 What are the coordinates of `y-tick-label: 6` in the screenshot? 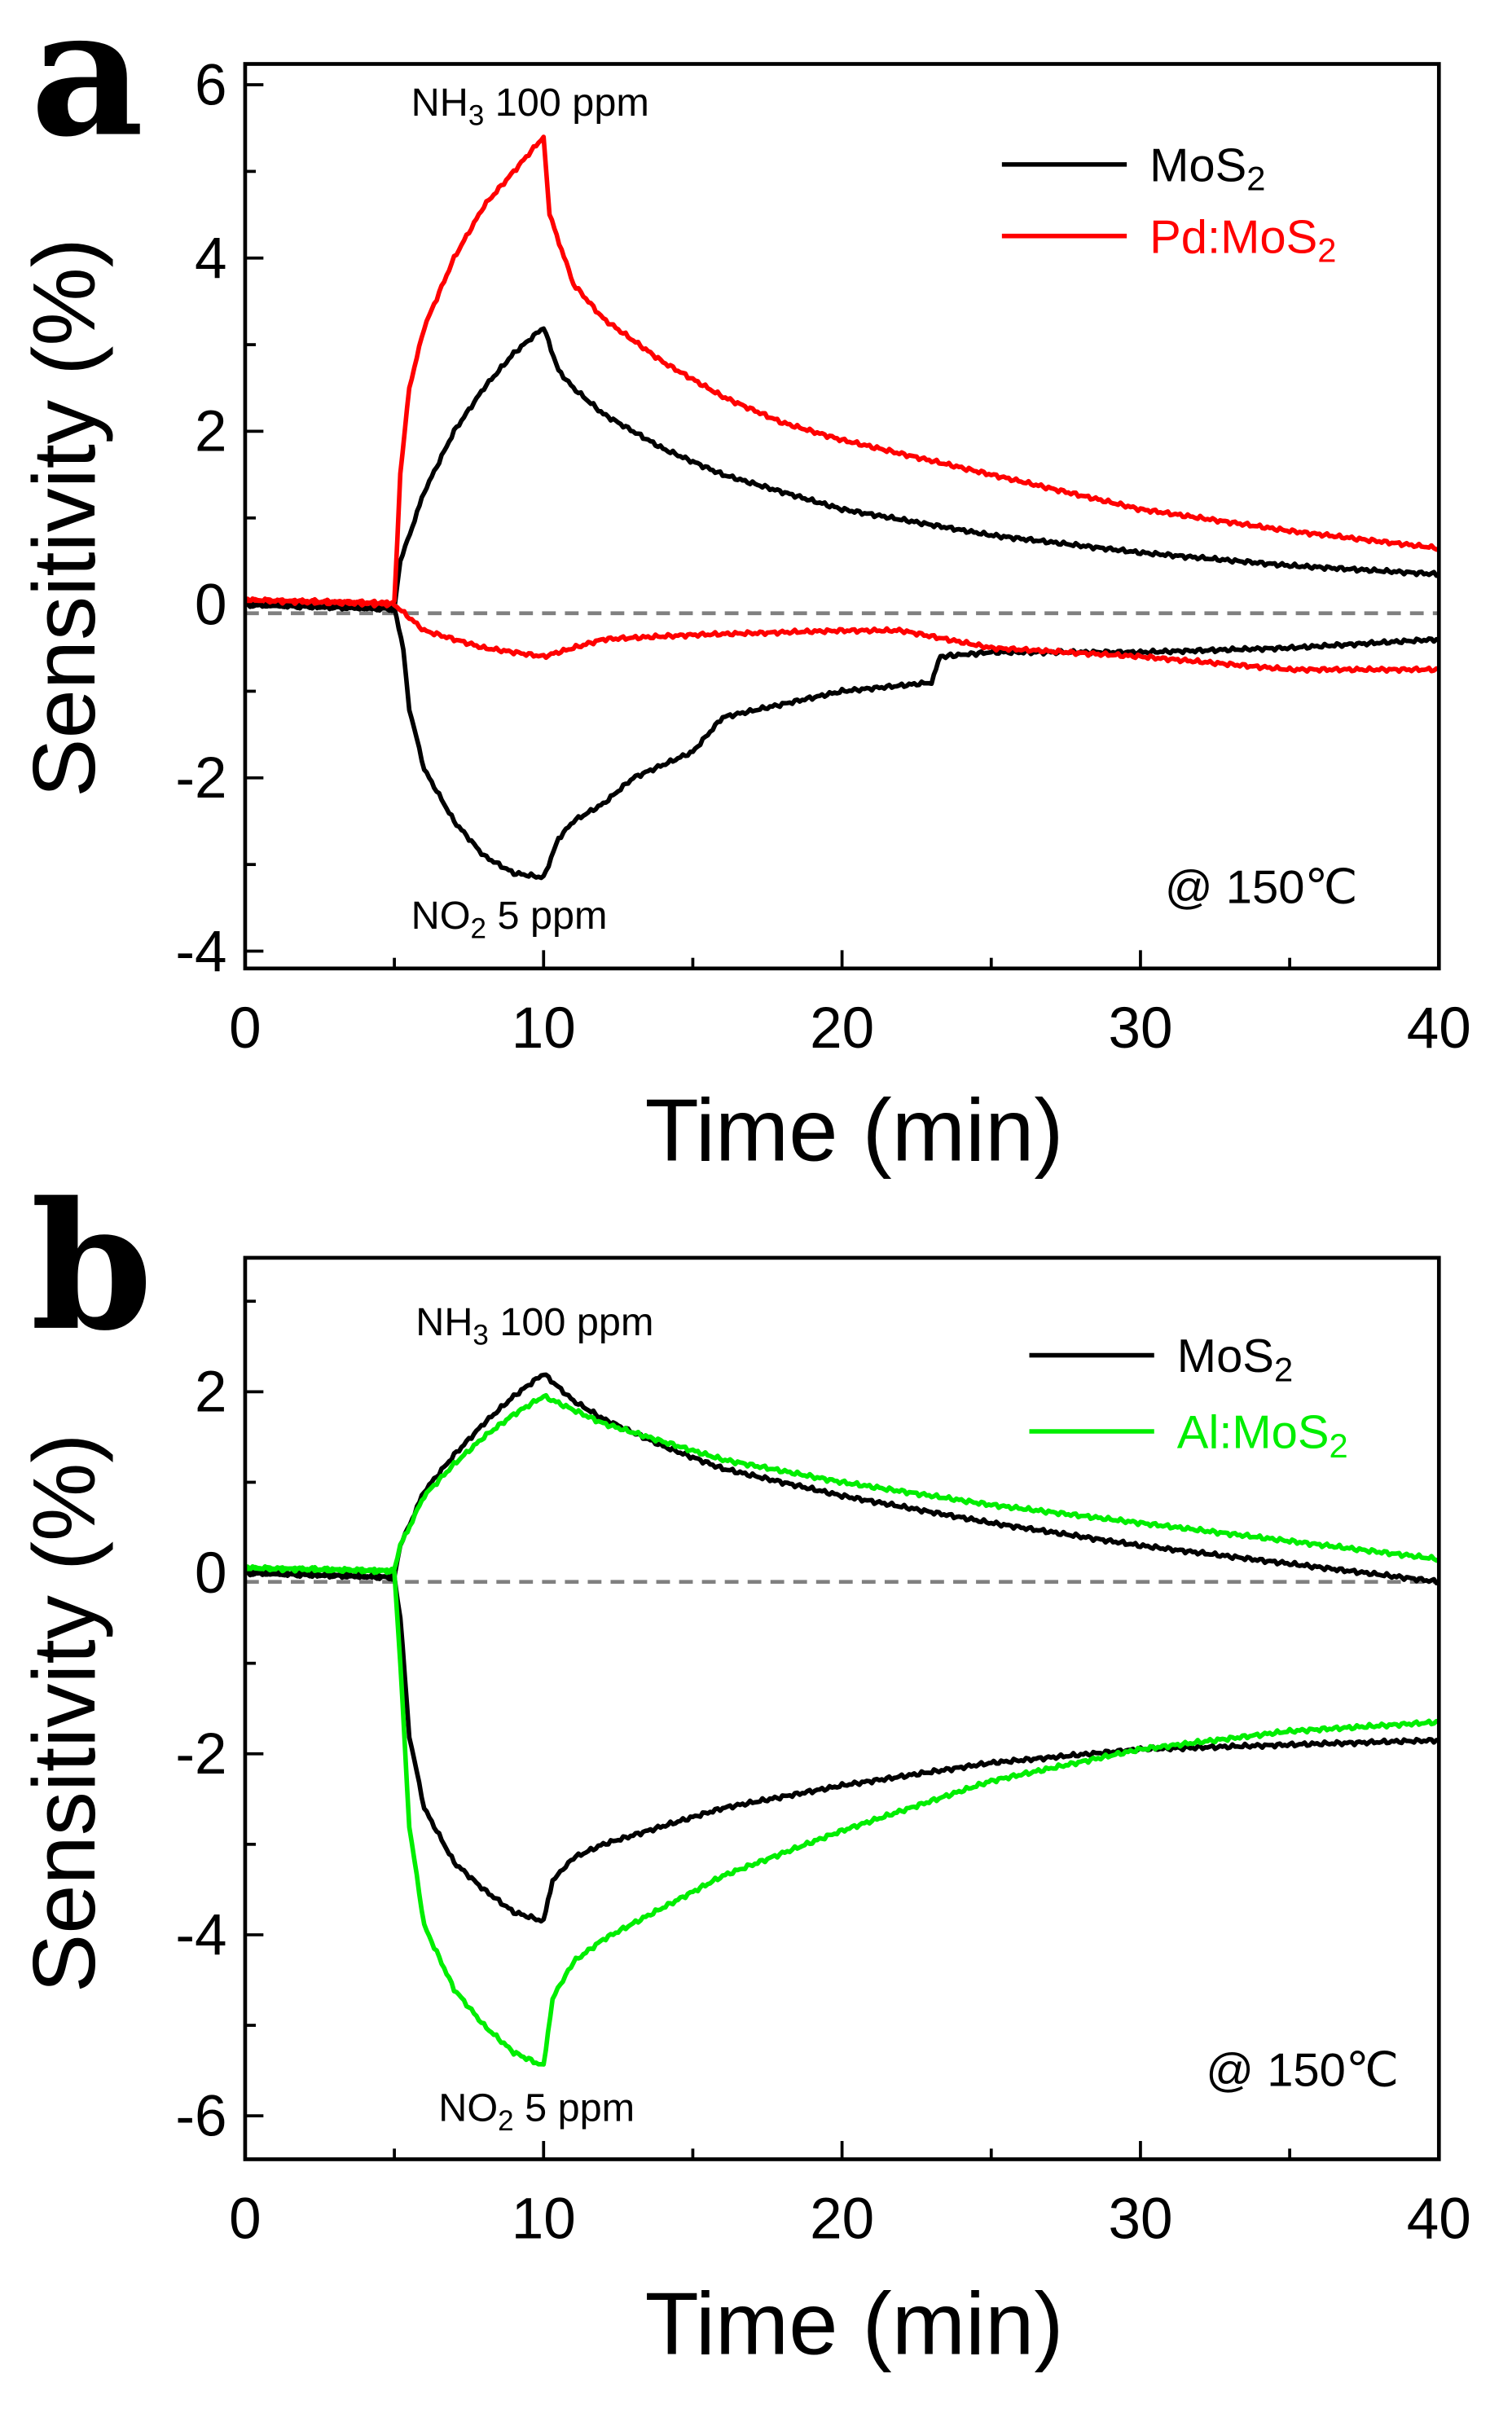 It's located at (210, 85).